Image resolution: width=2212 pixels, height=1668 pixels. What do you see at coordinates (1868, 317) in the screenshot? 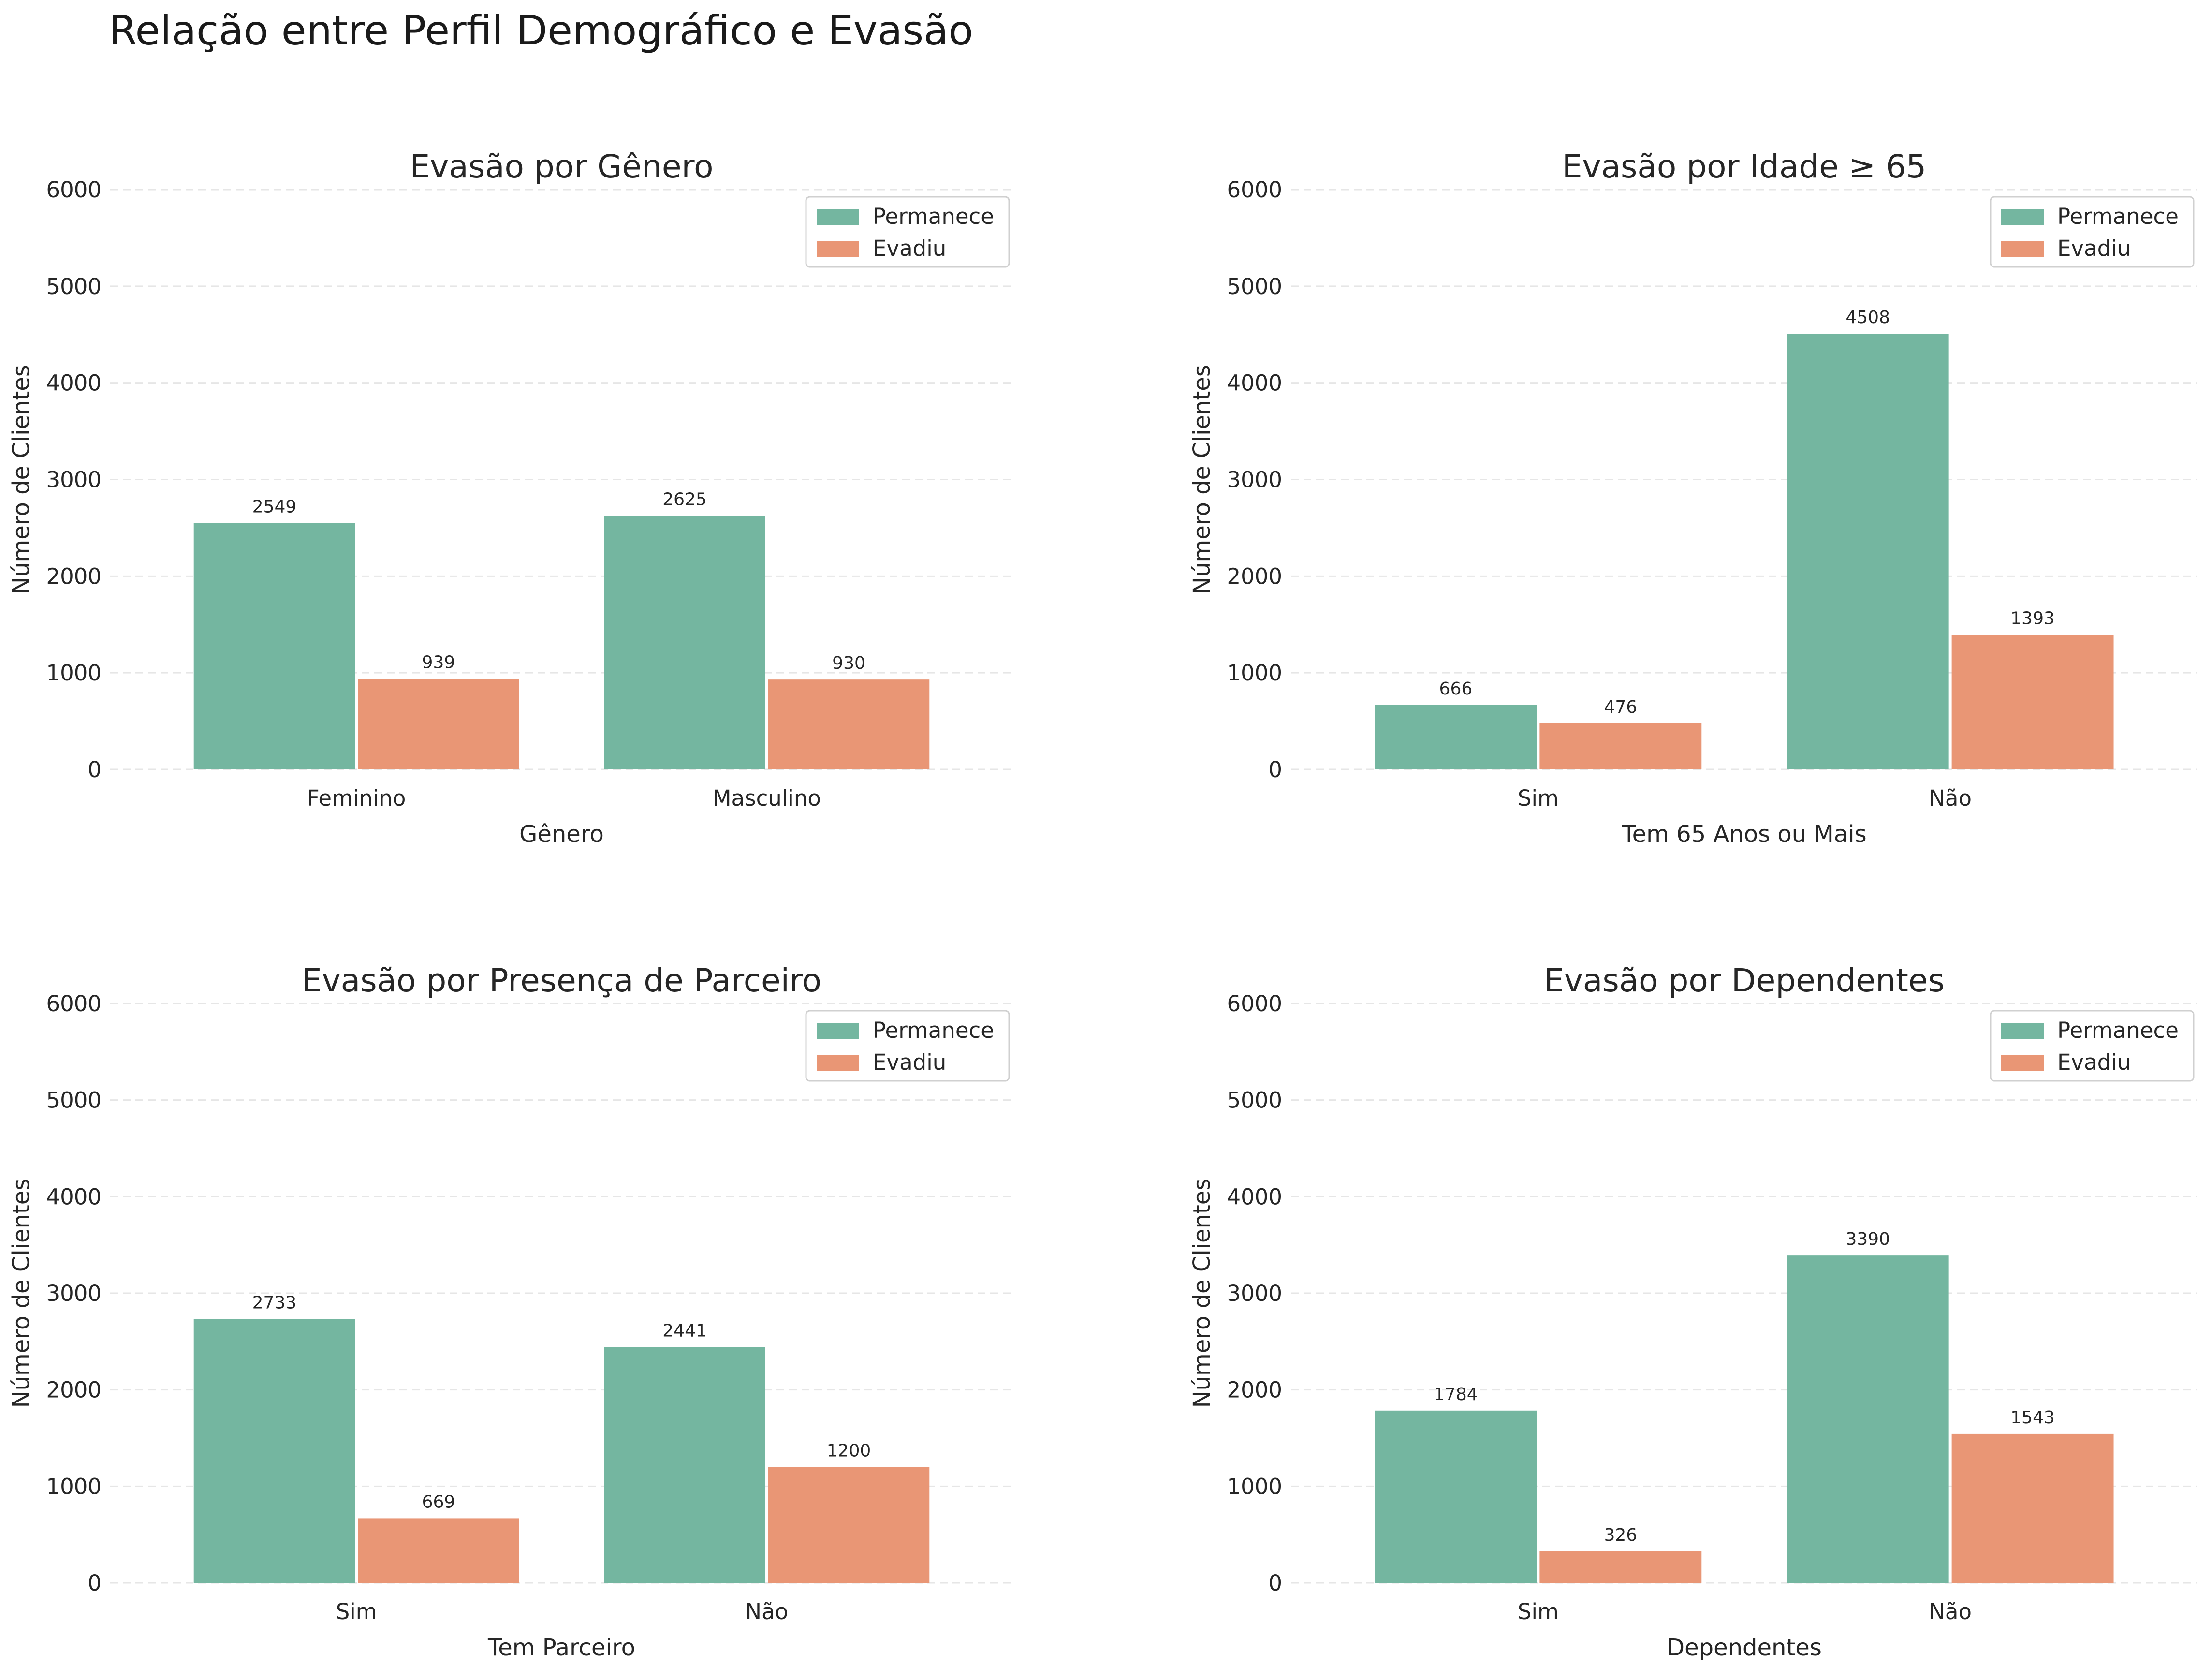
I see `bar-value-label: 4508` at bounding box center [1868, 317].